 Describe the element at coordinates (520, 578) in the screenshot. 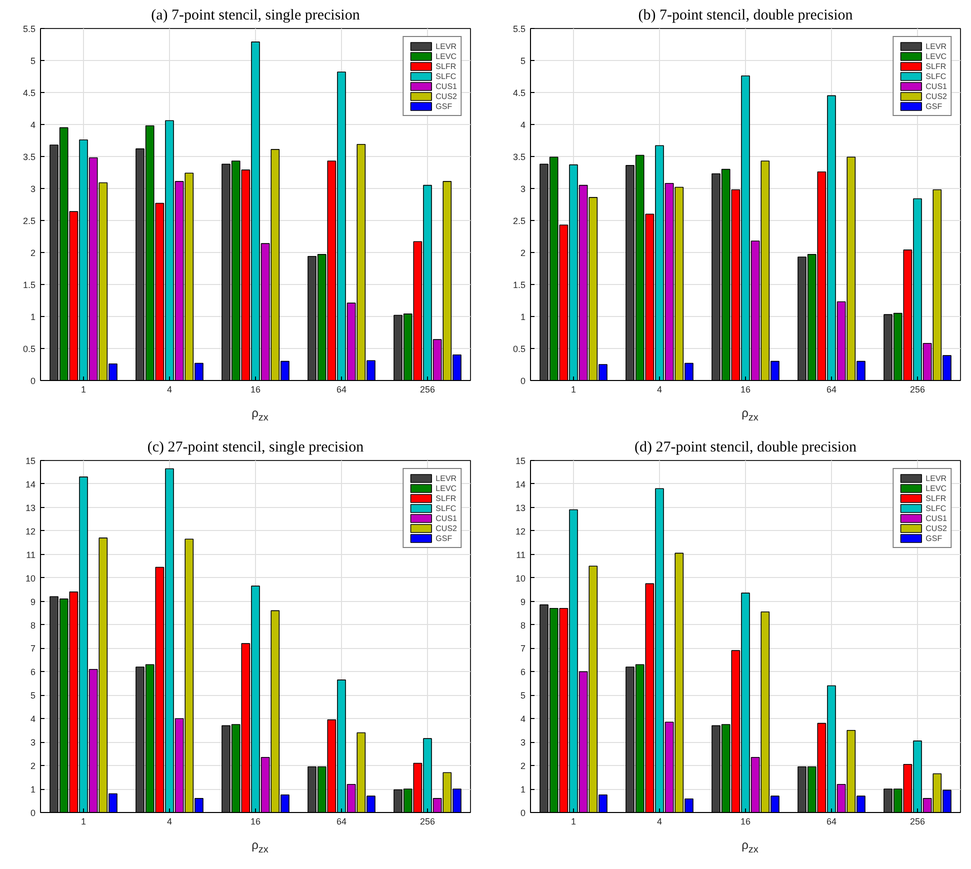

I see `y-tick-label: 10` at that location.